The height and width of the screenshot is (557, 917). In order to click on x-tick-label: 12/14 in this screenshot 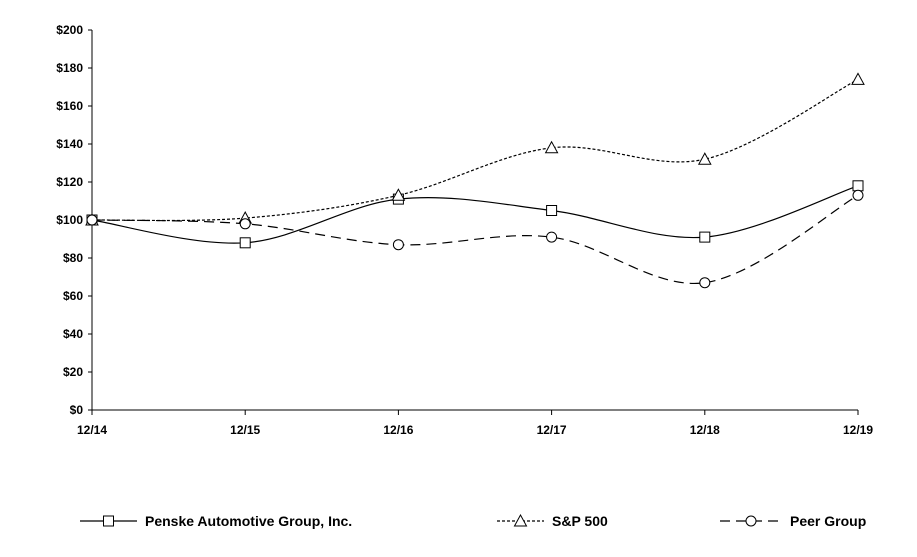, I will do `click(92, 430)`.